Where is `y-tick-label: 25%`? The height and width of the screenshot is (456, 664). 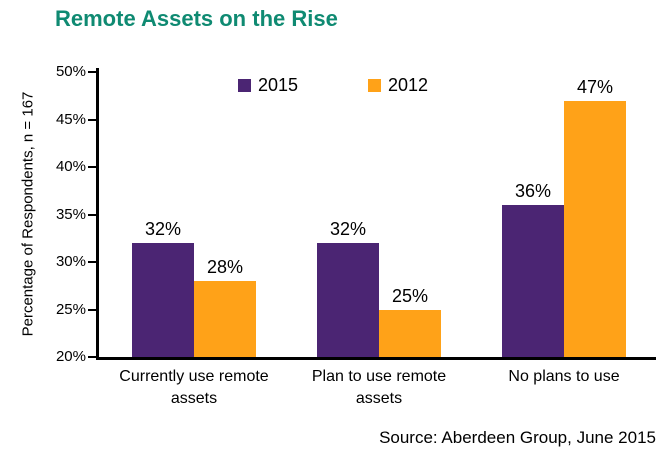
y-tick-label: 25% is located at coordinates (70, 309).